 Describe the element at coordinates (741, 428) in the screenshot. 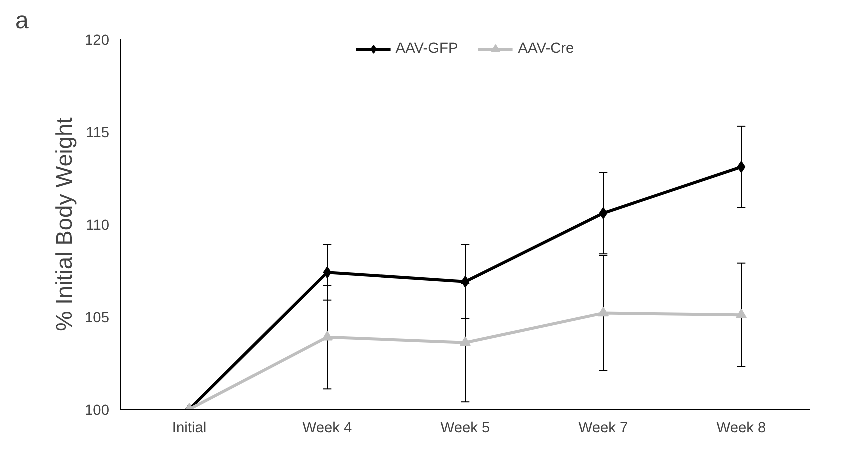

I see `x-tick-label: Week 8` at that location.